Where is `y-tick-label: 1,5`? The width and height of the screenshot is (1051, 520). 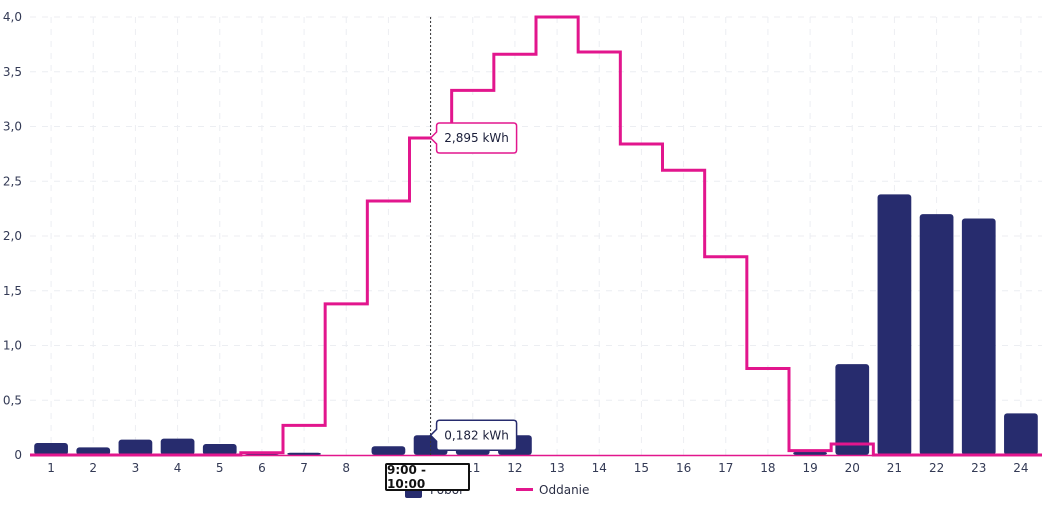 y-tick-label: 1,5 is located at coordinates (12, 291).